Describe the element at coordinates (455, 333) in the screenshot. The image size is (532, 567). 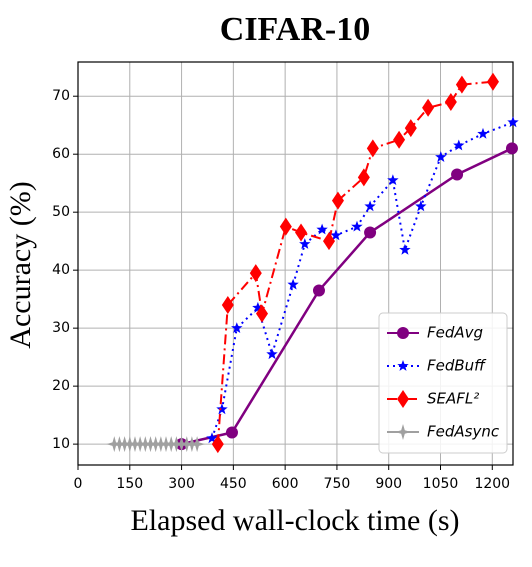
I see `legend-label: FedAvg` at that location.